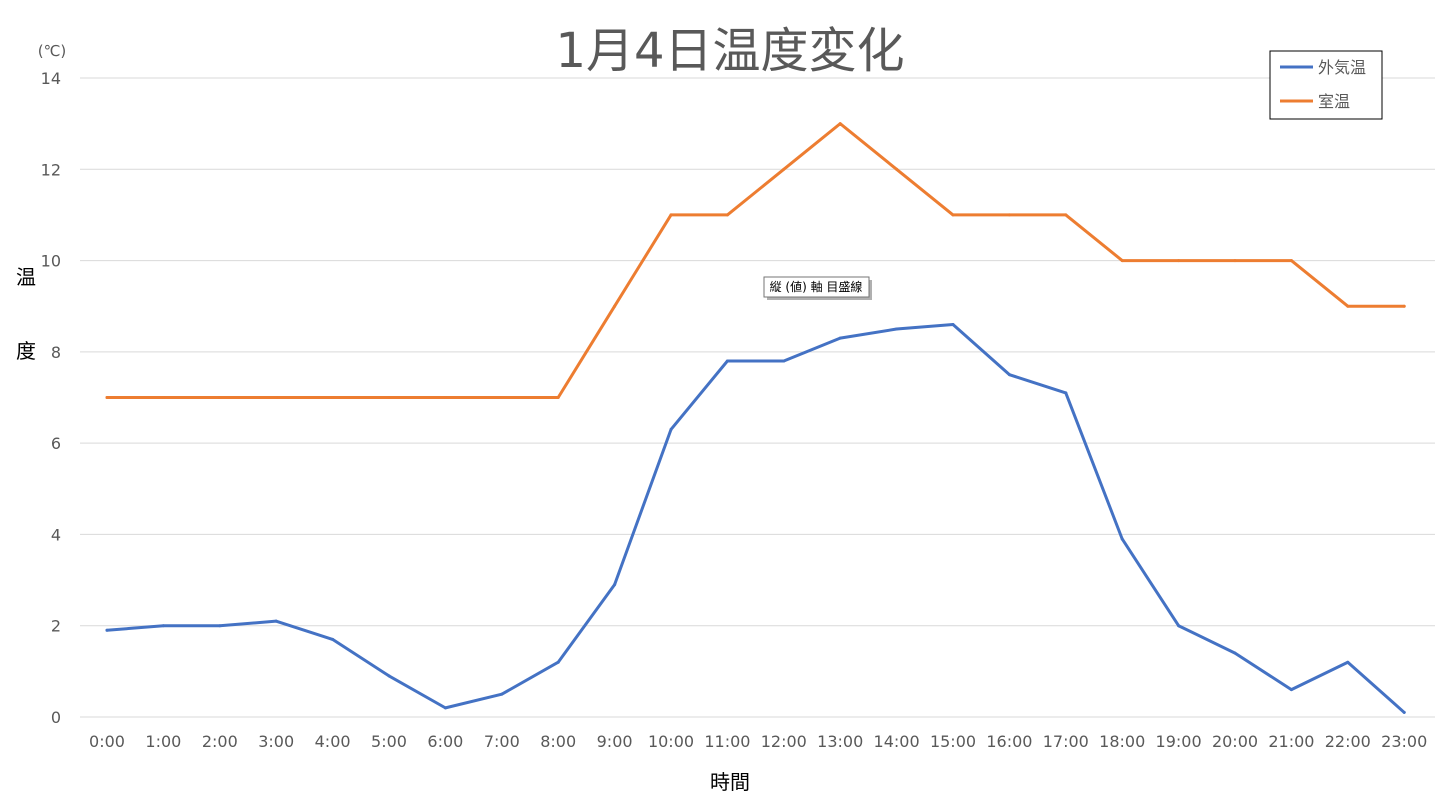  I want to click on y-tick-label: 4, so click(56, 534).